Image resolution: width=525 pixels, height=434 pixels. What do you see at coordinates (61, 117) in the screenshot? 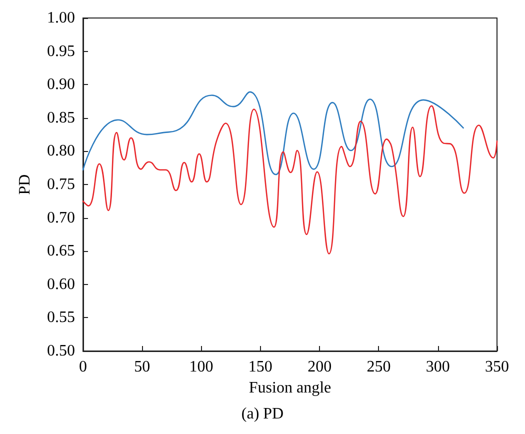
I see `y-tick-label: 0.85` at bounding box center [61, 117].